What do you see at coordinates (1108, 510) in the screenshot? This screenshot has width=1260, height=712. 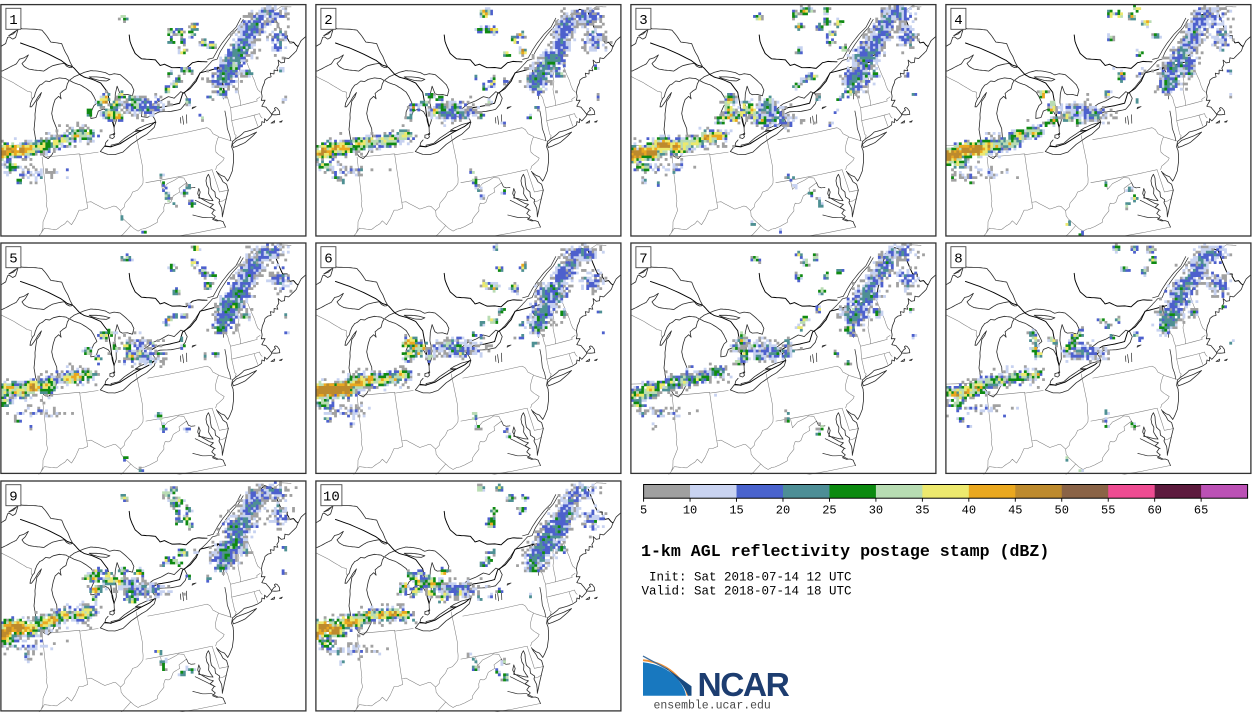 I see `svg-text: 55` at bounding box center [1108, 510].